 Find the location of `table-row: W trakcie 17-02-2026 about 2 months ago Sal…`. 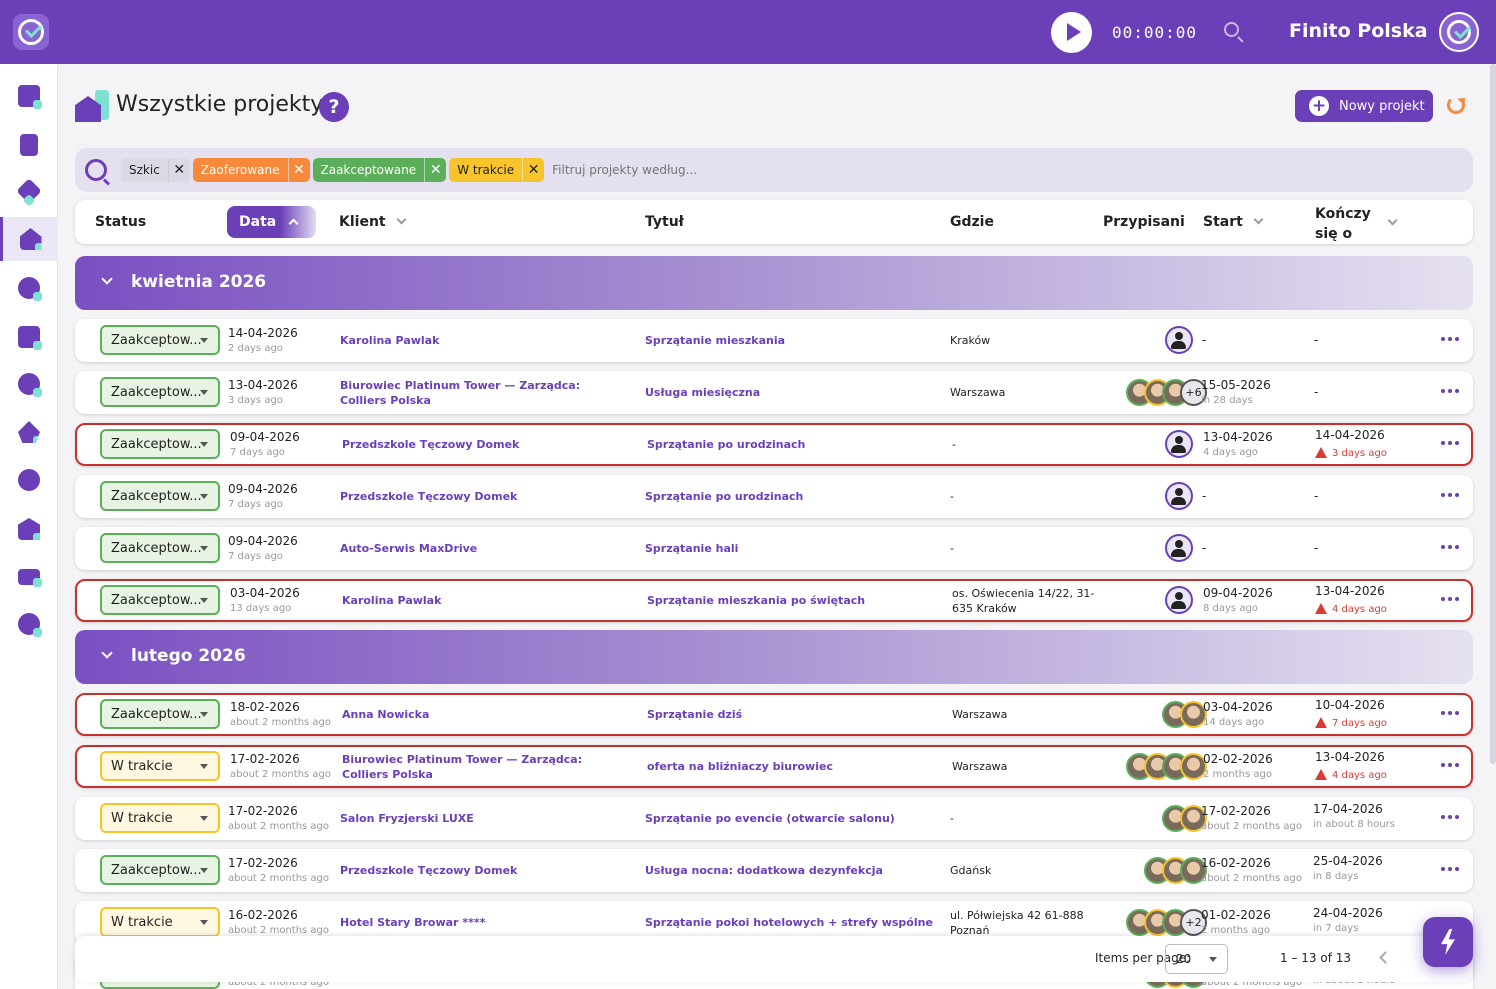

table-row: W trakcie 17-02-2026 about 2 months ago Sal… is located at coordinates (774, 818).